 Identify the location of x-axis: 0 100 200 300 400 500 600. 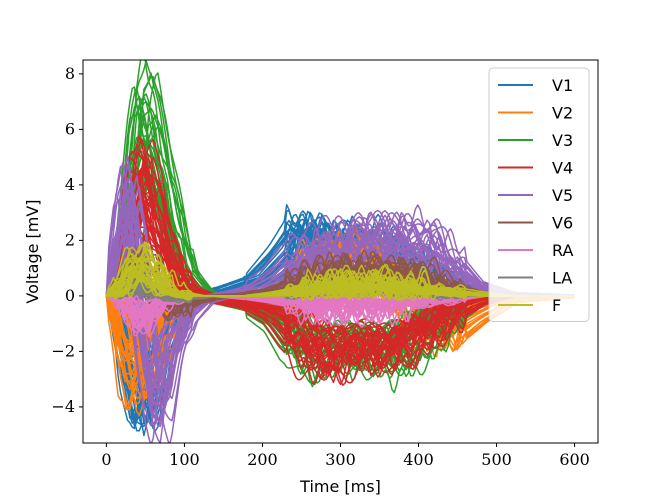
(345, 456).